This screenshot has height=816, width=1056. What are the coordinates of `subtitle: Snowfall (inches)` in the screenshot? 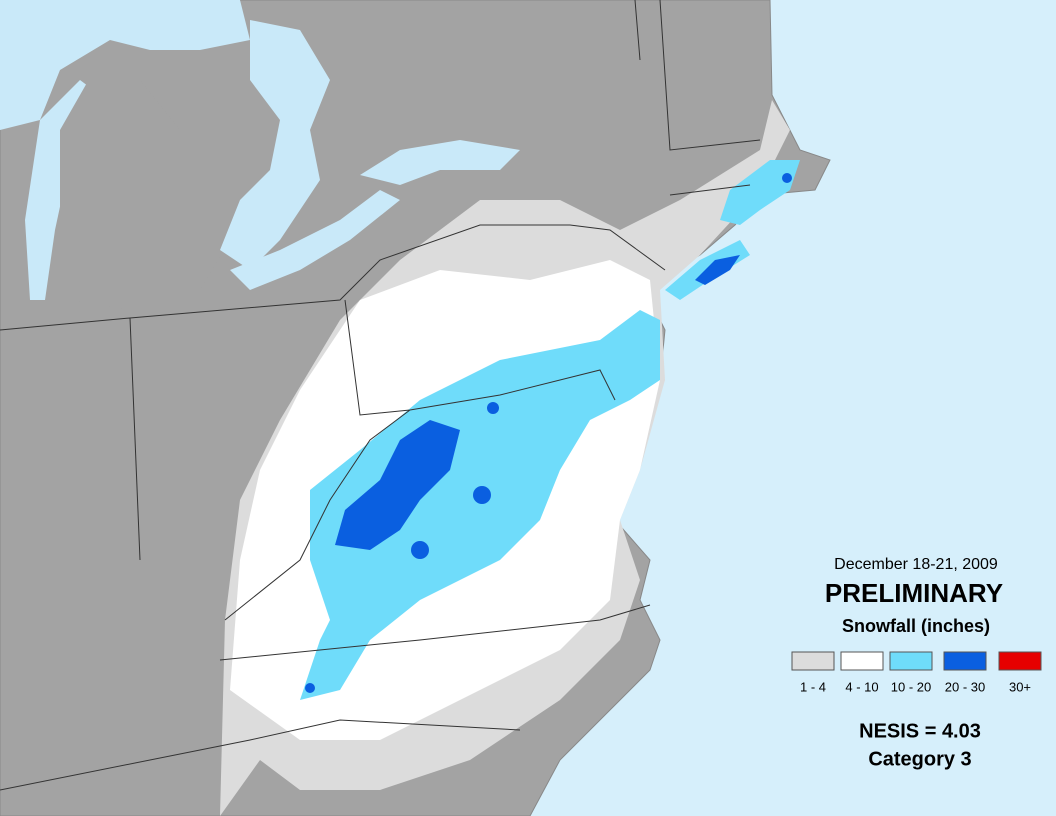 It's located at (916, 626).